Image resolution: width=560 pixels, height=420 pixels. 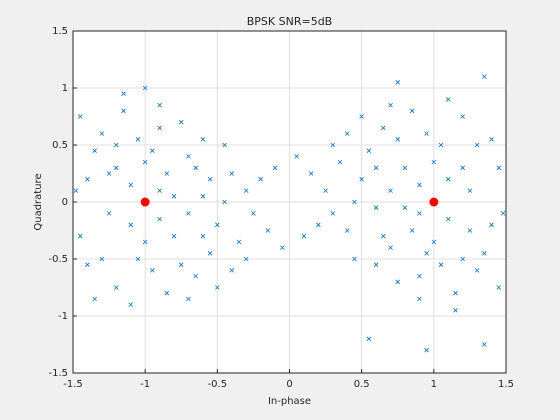 I want to click on x-tick-label: 1.5, so click(x=506, y=384).